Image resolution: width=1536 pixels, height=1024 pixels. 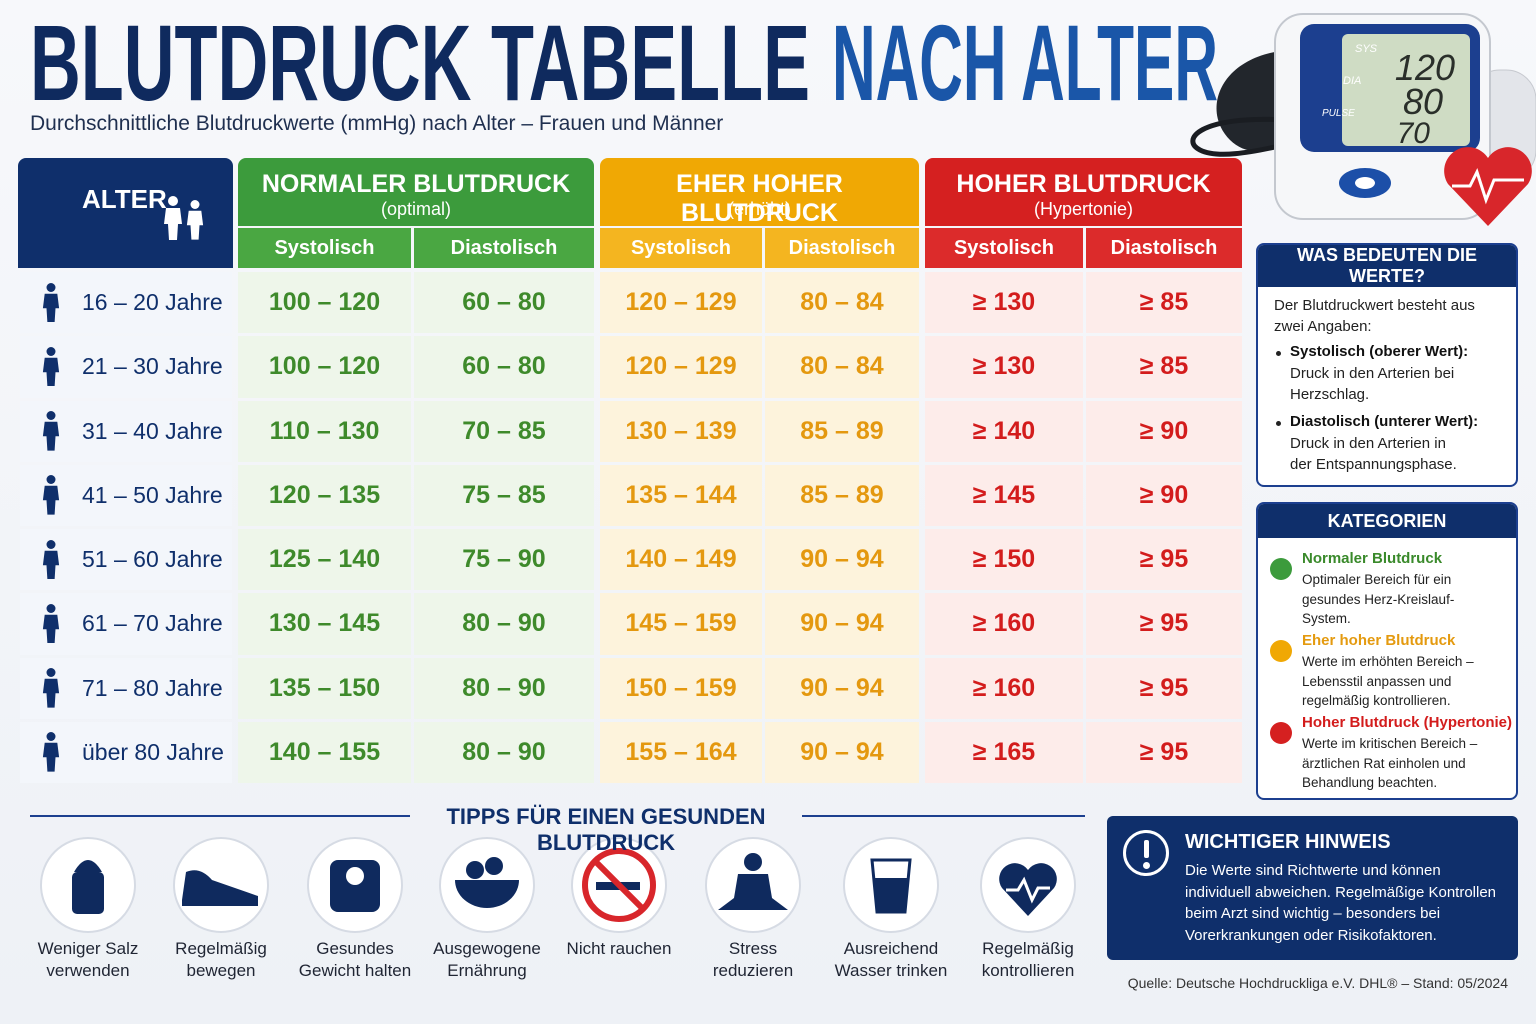 I want to click on lcd-reading: 70, so click(x=1414, y=133).